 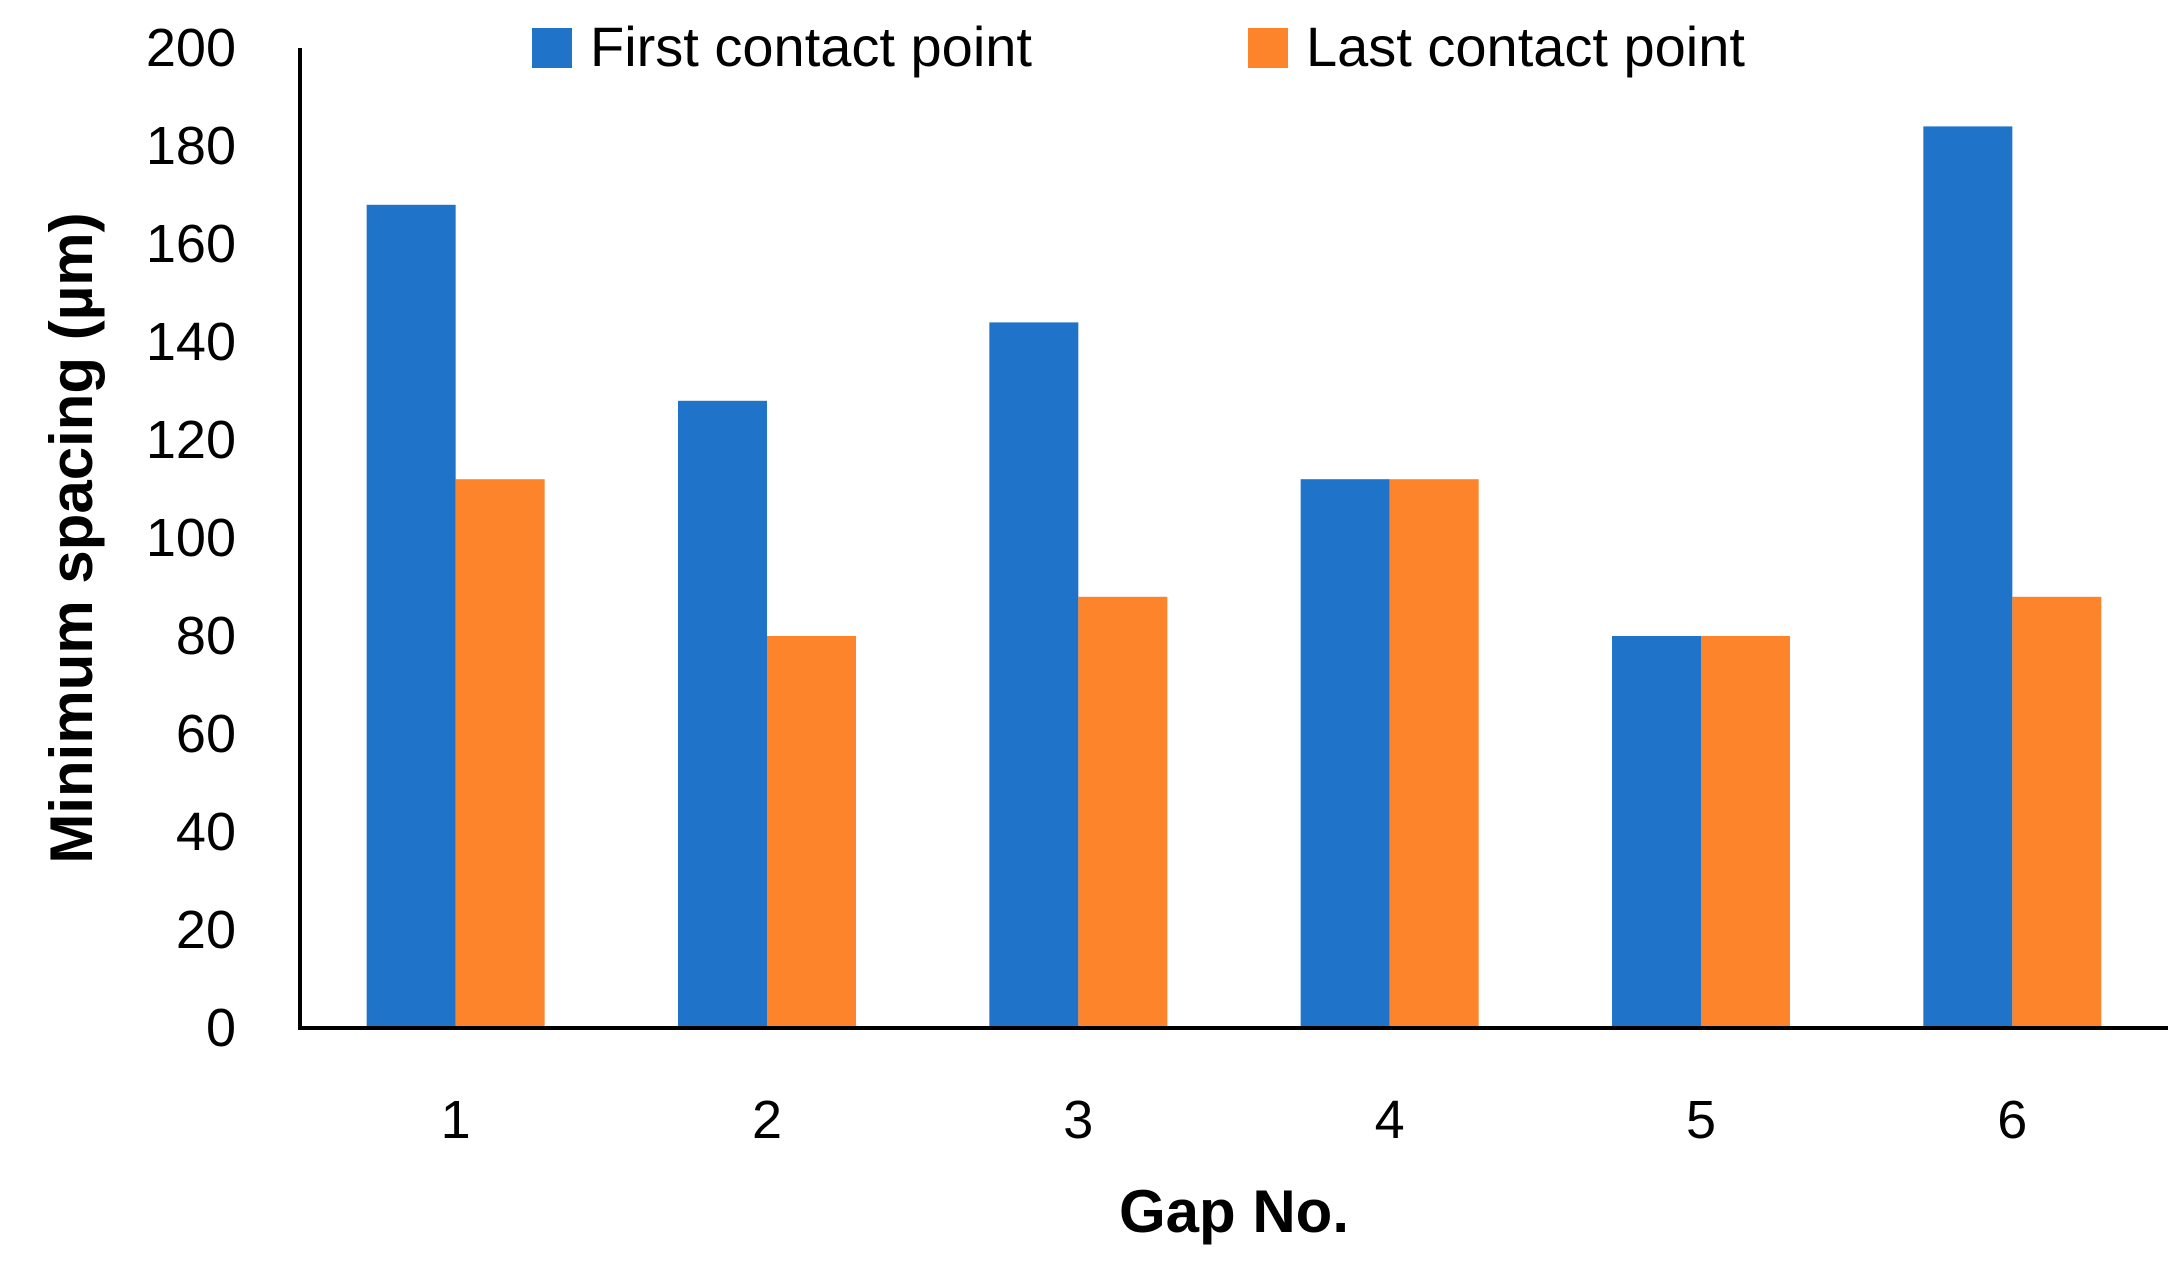 What do you see at coordinates (191, 440) in the screenshot?
I see `y-tick-label: 120` at bounding box center [191, 440].